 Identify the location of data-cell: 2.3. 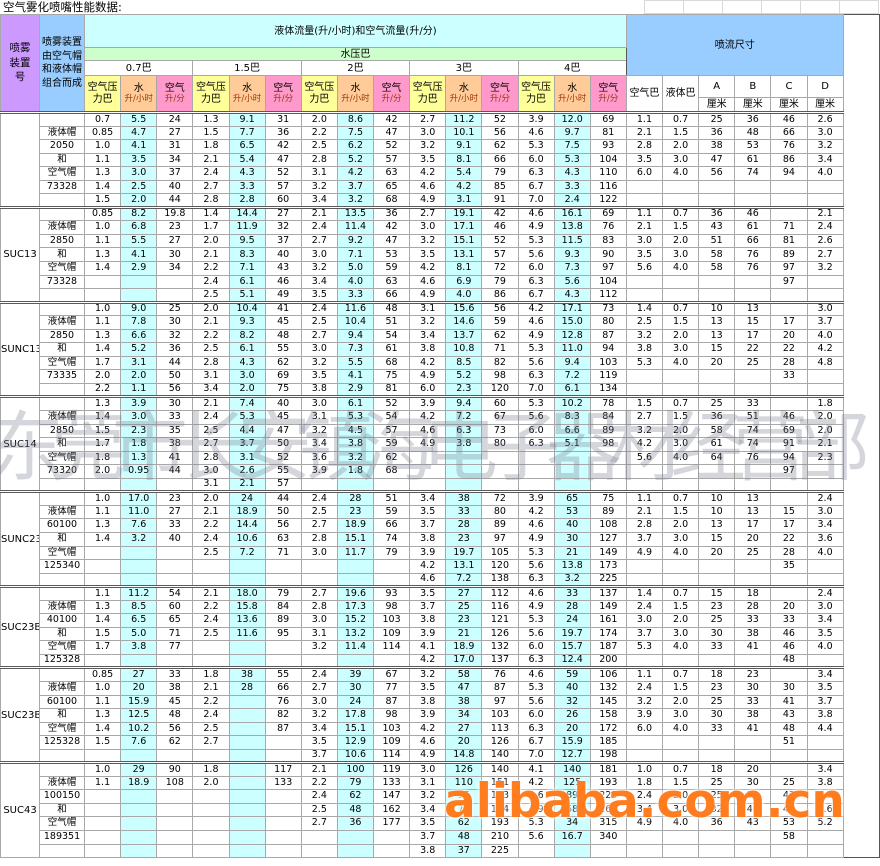
(139, 431).